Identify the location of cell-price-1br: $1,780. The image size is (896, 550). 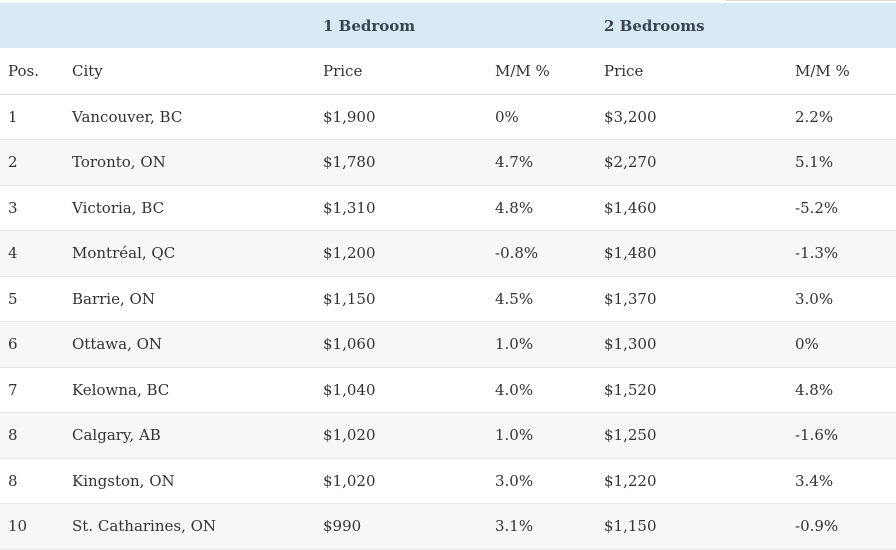
(409, 162).